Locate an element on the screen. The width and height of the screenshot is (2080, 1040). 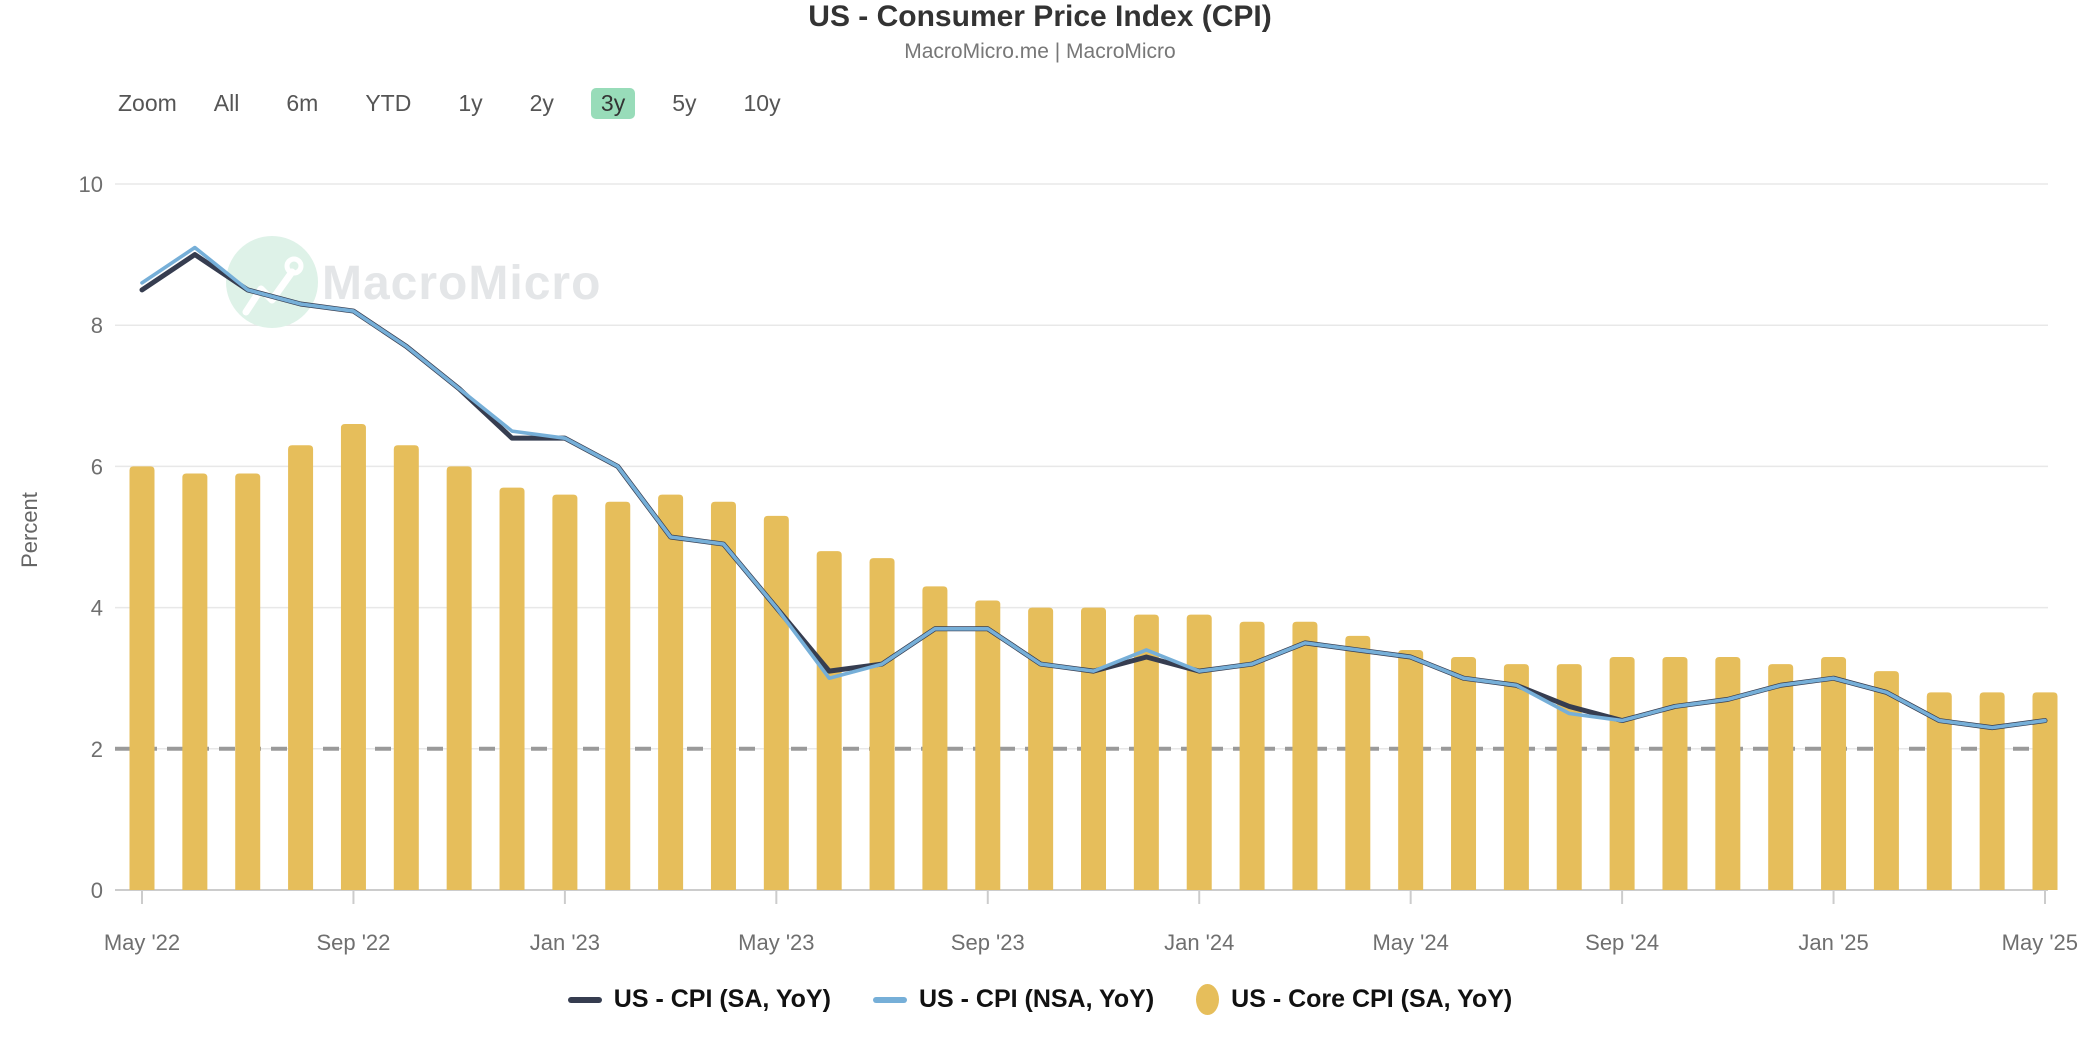
legend-item-0: US - CPI (SA, YoY) is located at coordinates (699, 999).